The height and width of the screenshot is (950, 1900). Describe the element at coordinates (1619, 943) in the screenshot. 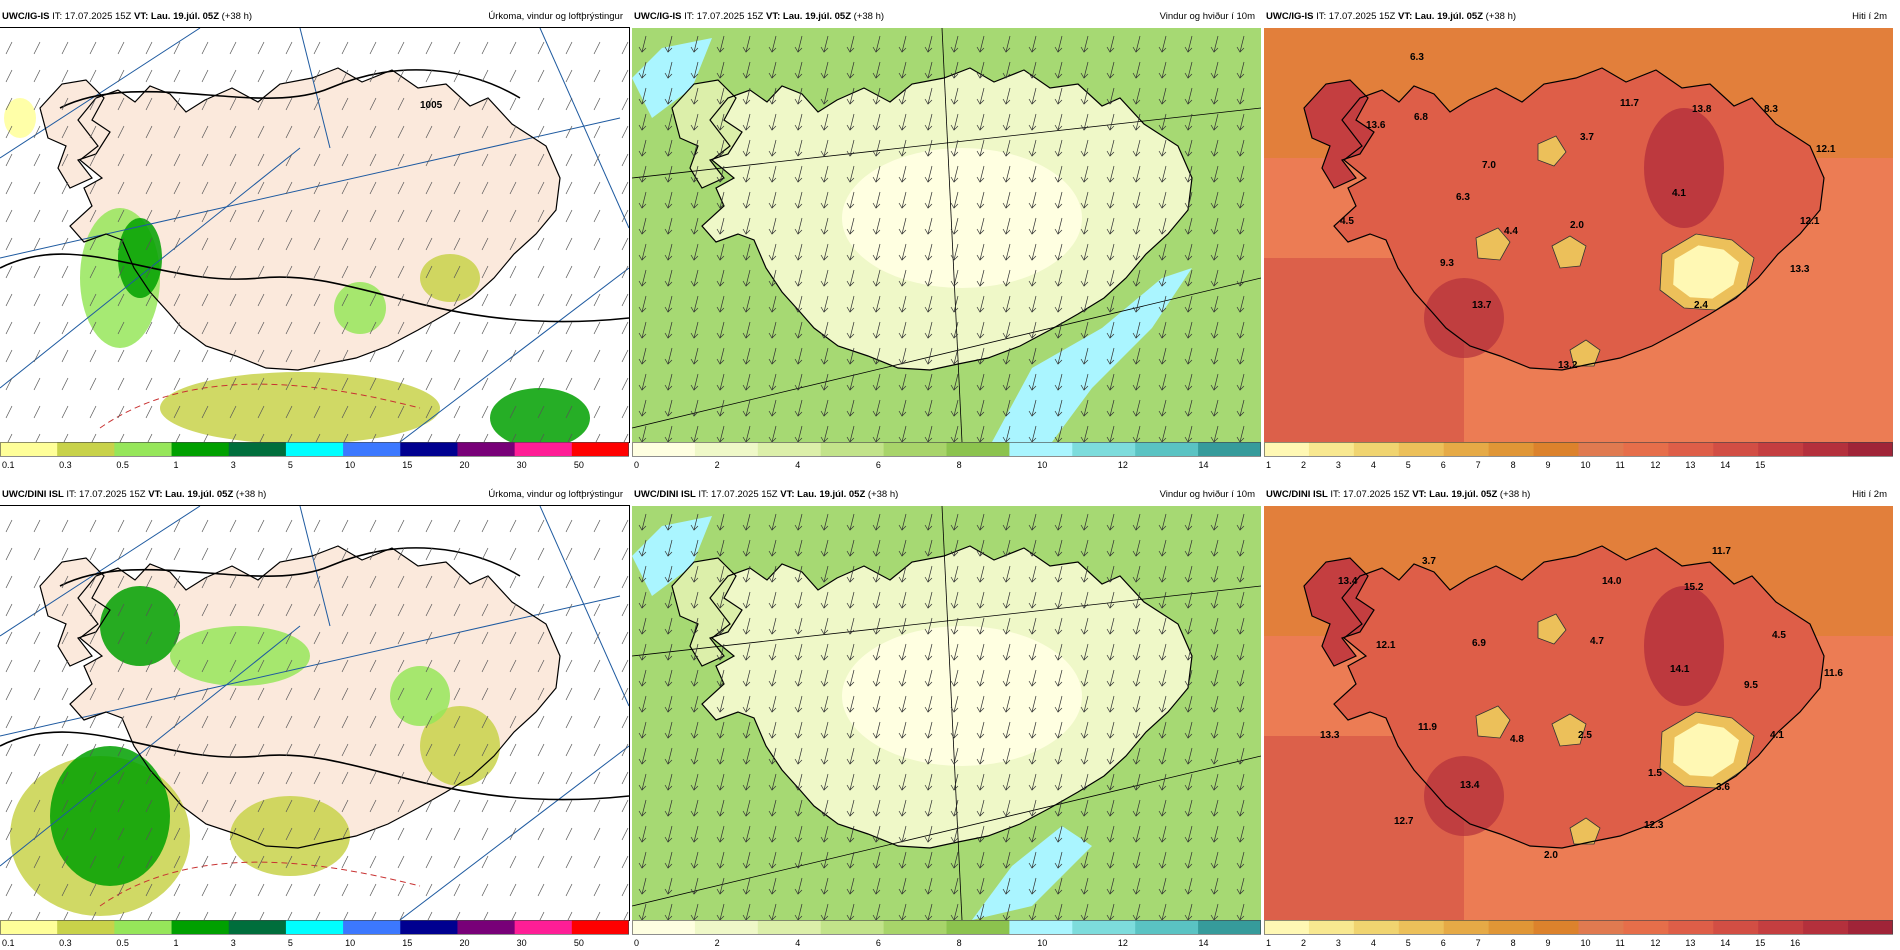

I see `colorbar-tick-label: 11` at that location.